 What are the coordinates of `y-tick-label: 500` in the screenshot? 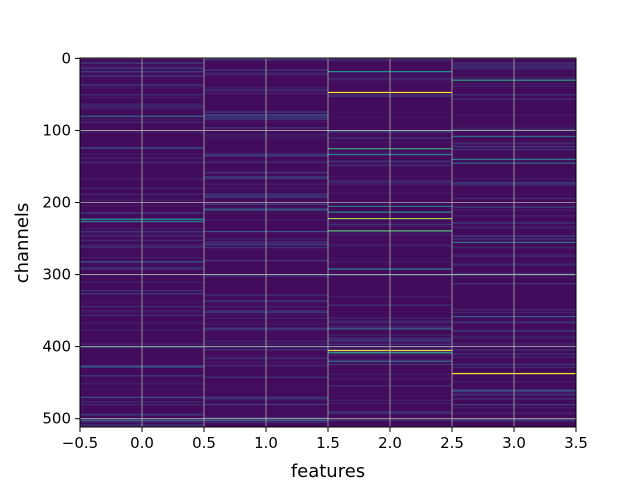 It's located at (56, 419).